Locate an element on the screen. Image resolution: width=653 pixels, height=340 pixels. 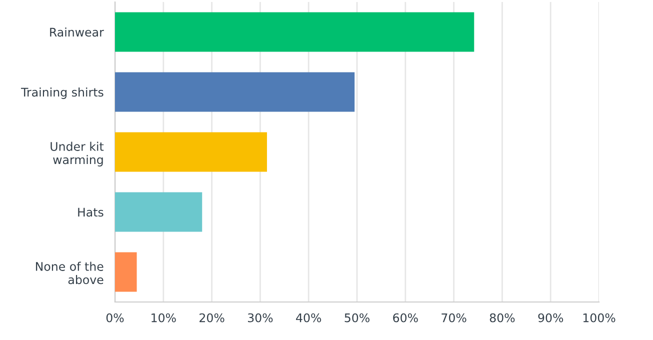
y-tick-label: Rainwear is located at coordinates (77, 32).